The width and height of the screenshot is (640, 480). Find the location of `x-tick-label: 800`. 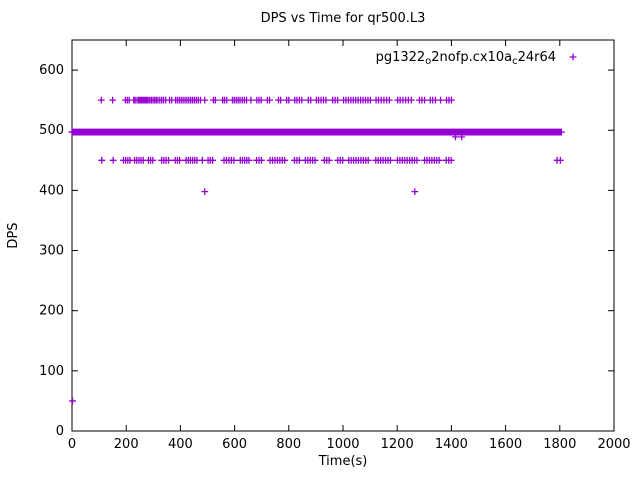

x-tick-label: 800 is located at coordinates (288, 444).